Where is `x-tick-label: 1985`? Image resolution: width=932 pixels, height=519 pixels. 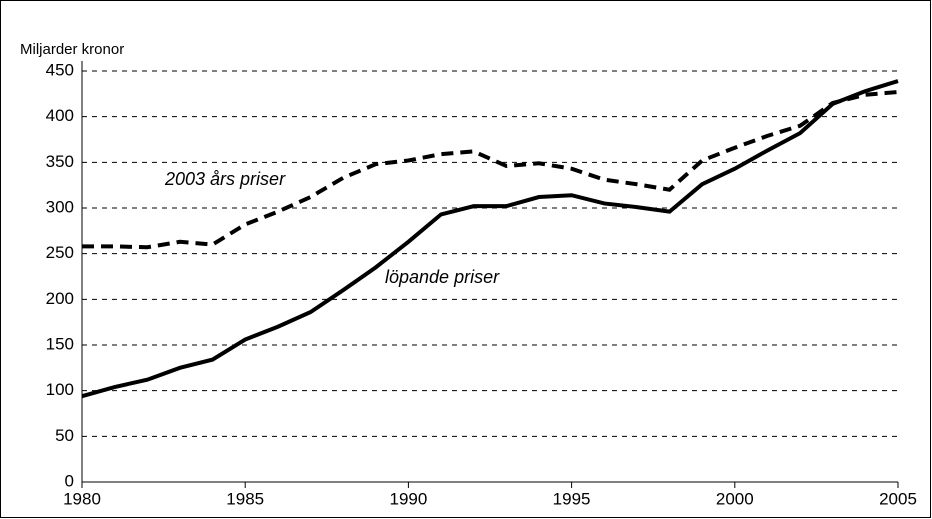
x-tick-label: 1985 is located at coordinates (245, 498).